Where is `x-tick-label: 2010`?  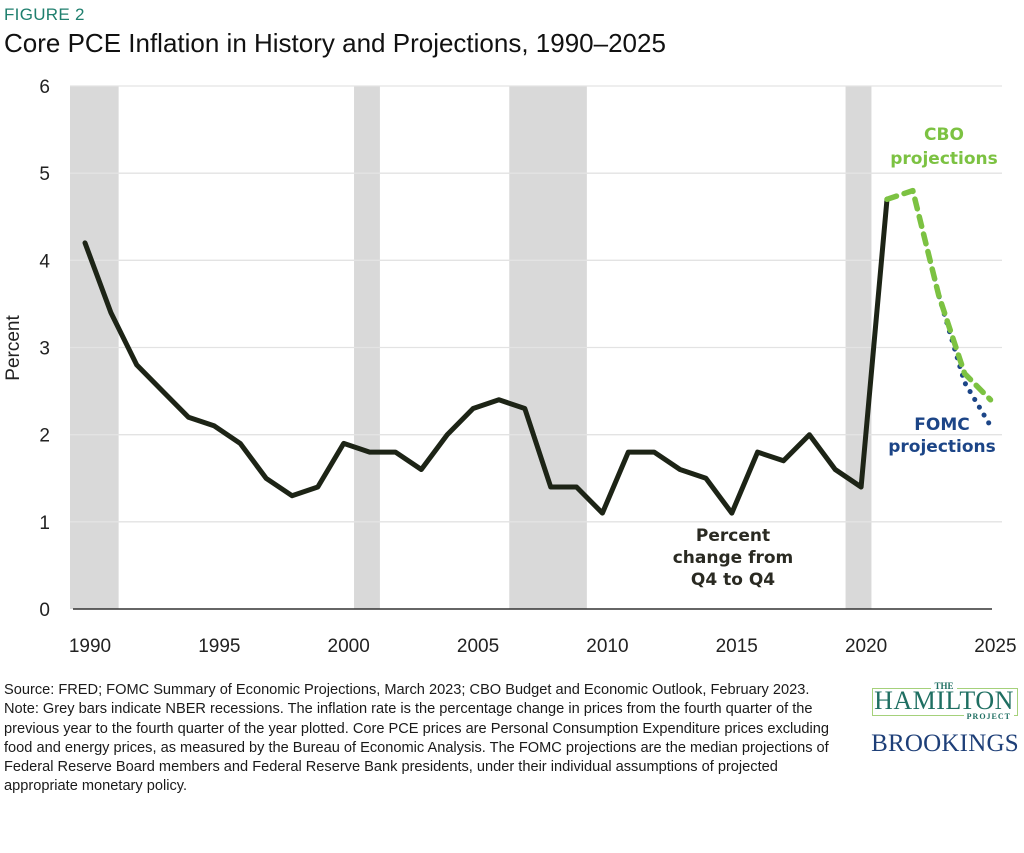
x-tick-label: 2010 is located at coordinates (607, 646).